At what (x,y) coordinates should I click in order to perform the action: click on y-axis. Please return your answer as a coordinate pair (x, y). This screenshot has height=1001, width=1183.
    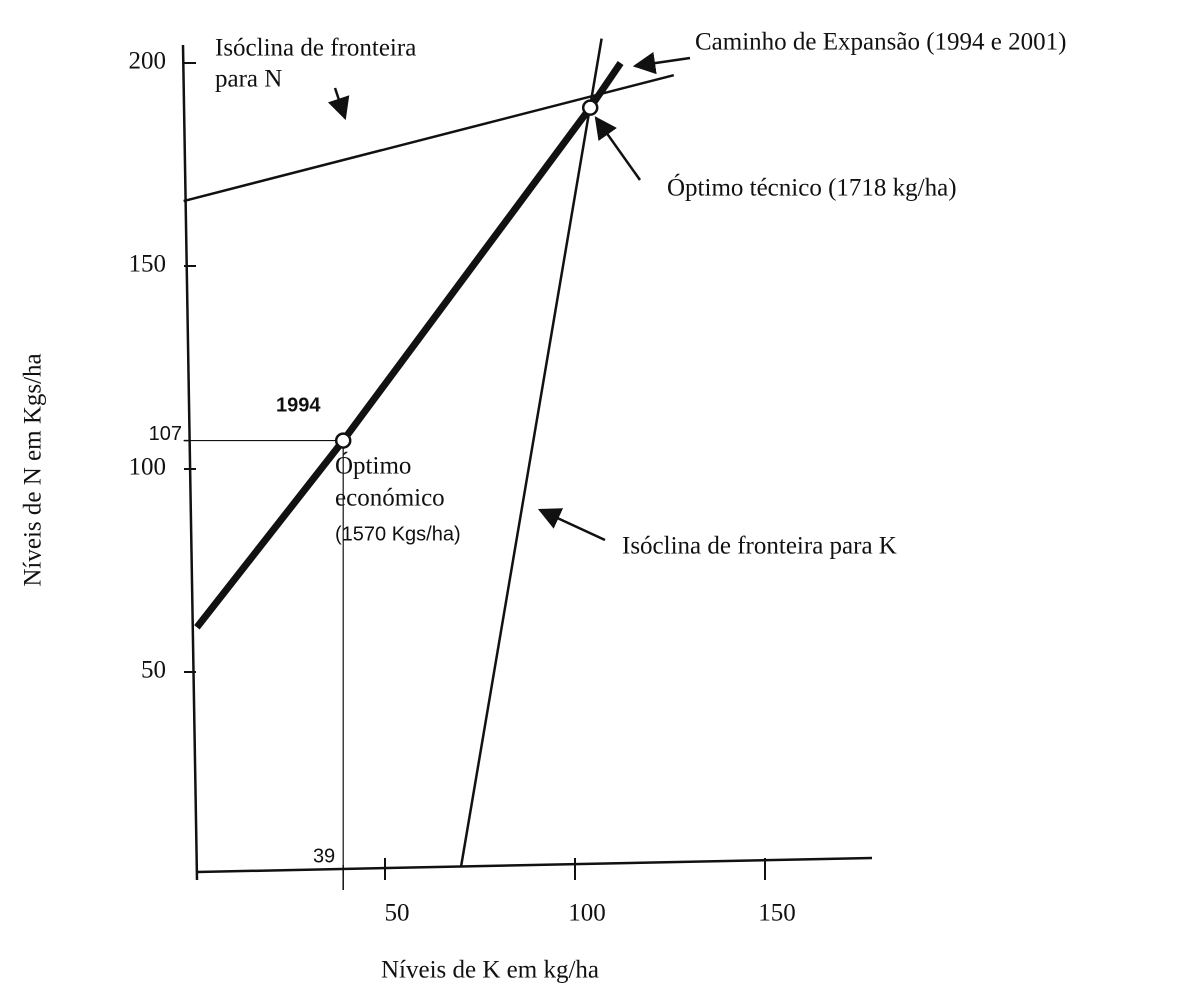
    Looking at the image, I should click on (190, 462).